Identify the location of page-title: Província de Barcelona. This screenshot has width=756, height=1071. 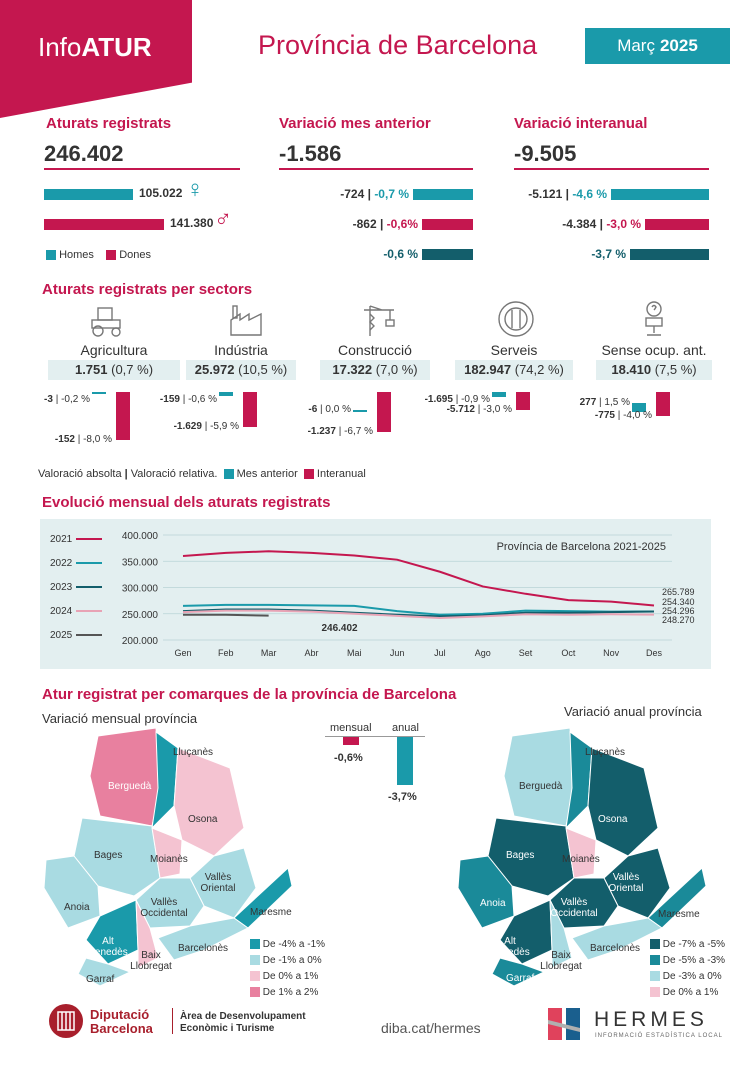
(398, 45).